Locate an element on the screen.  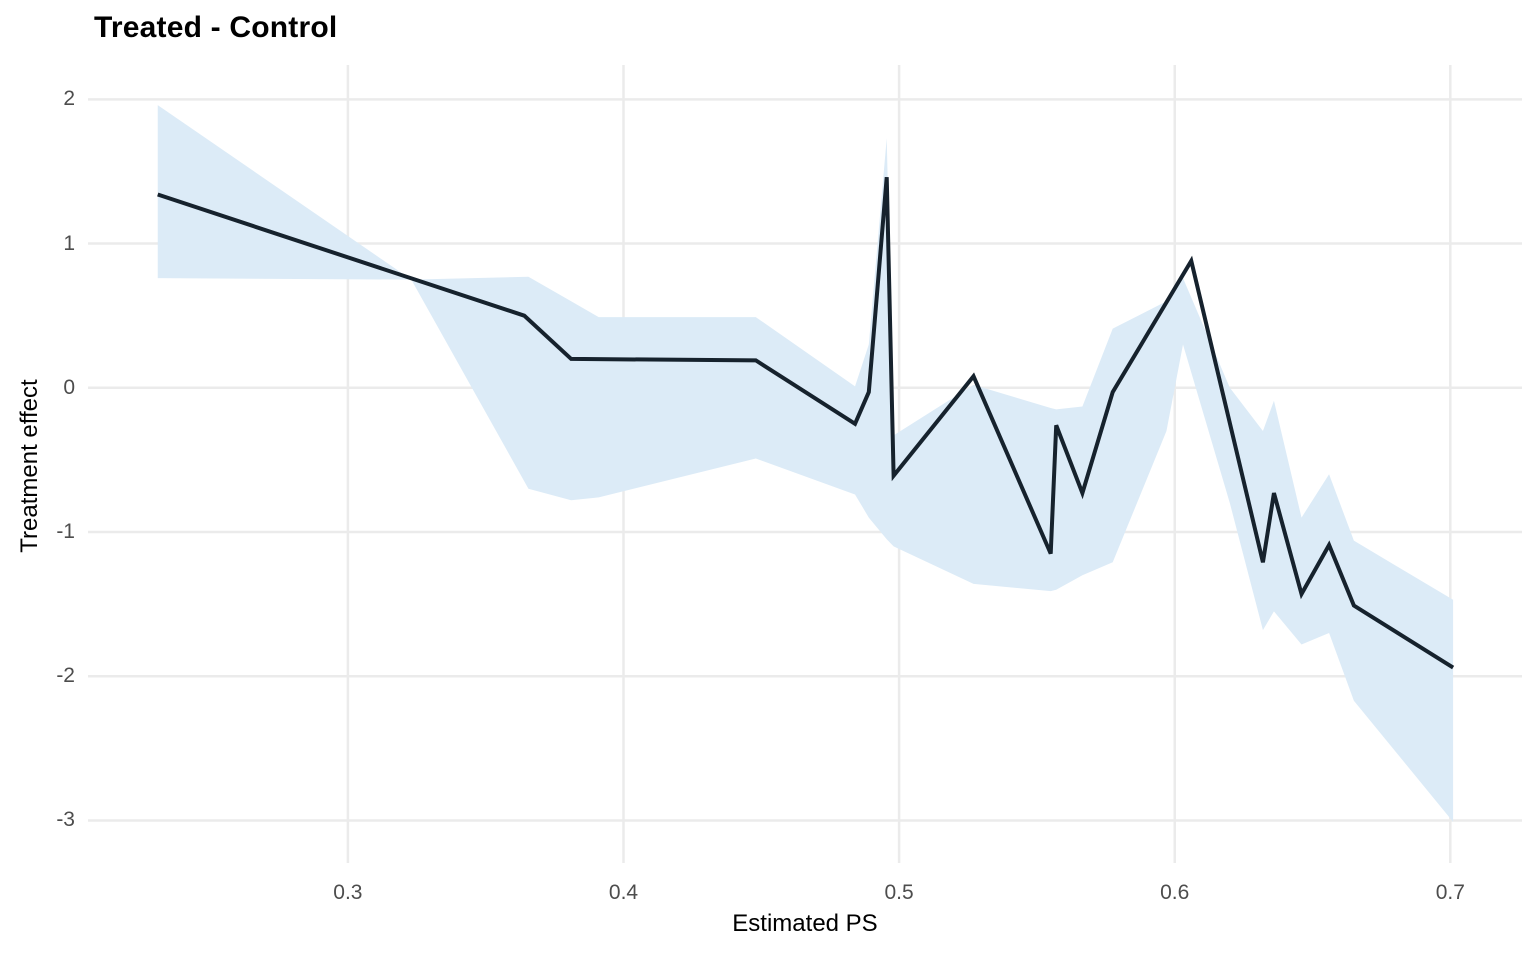
x-axis-tick-label: 0.5 is located at coordinates (899, 892).